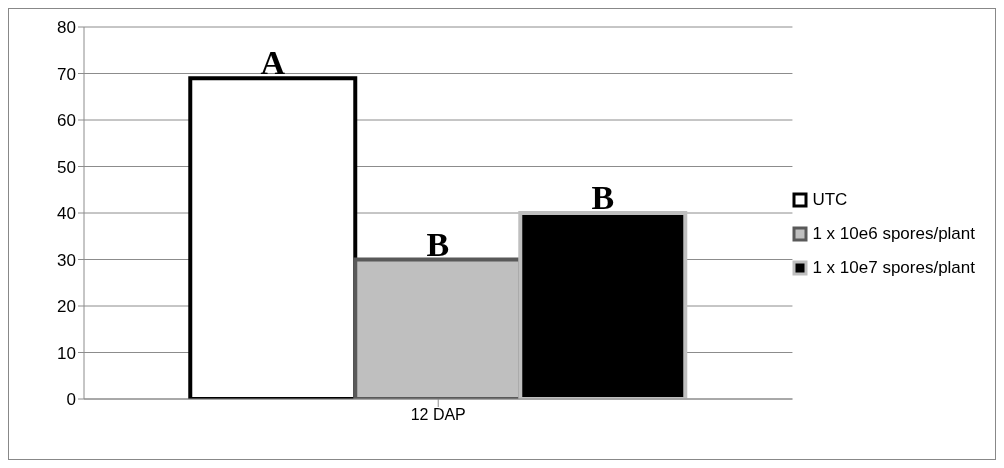  I want to click on y-tick-label: 30, so click(66, 260).